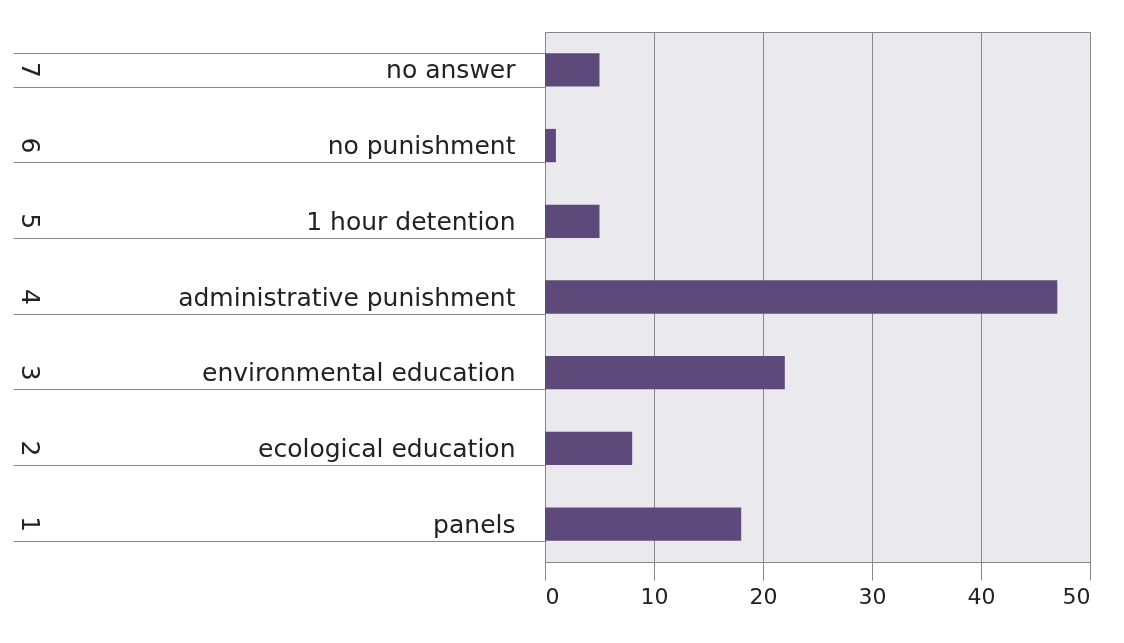 The image size is (1124, 643). What do you see at coordinates (30, 448) in the screenshot?
I see `text: 2` at bounding box center [30, 448].